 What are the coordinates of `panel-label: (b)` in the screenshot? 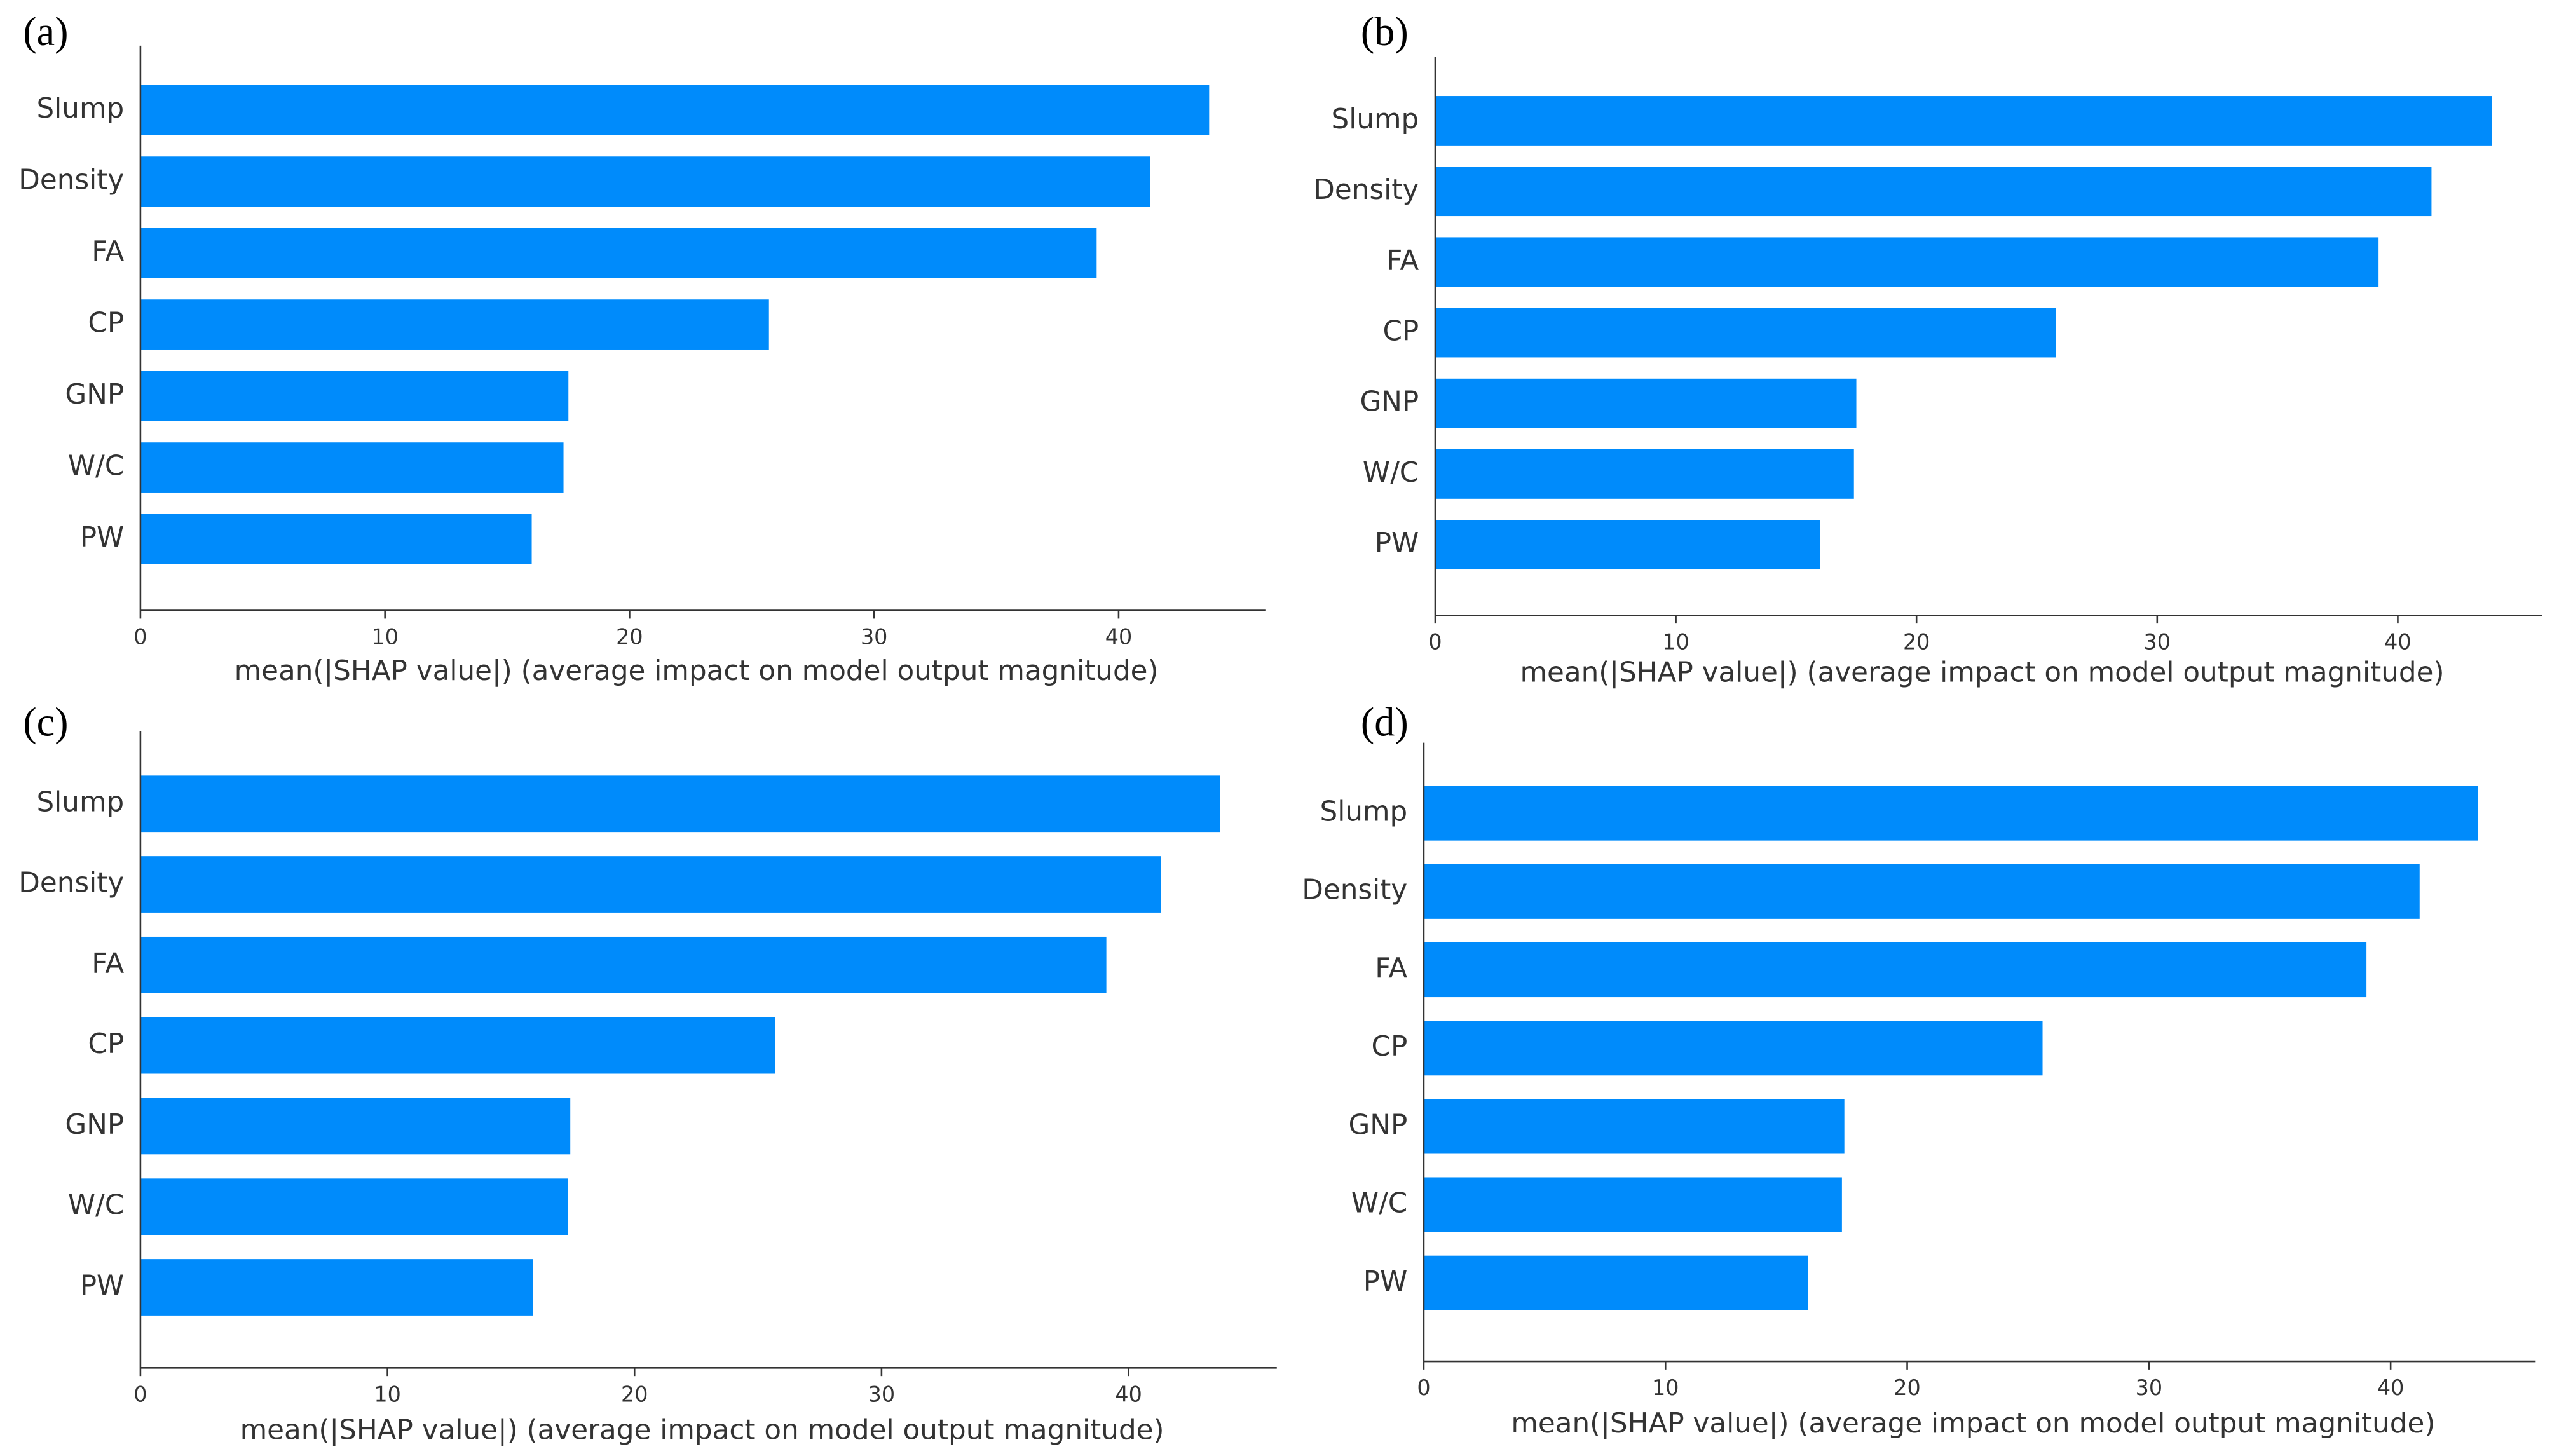 It's located at (1385, 31).